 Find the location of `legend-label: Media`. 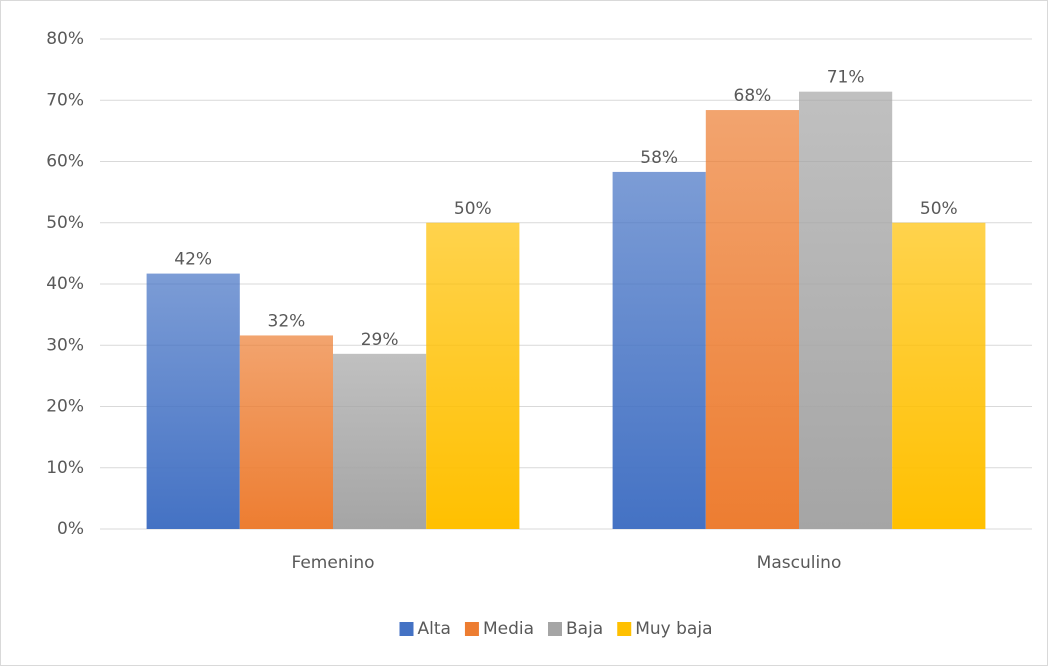

legend-label: Media is located at coordinates (508, 629).